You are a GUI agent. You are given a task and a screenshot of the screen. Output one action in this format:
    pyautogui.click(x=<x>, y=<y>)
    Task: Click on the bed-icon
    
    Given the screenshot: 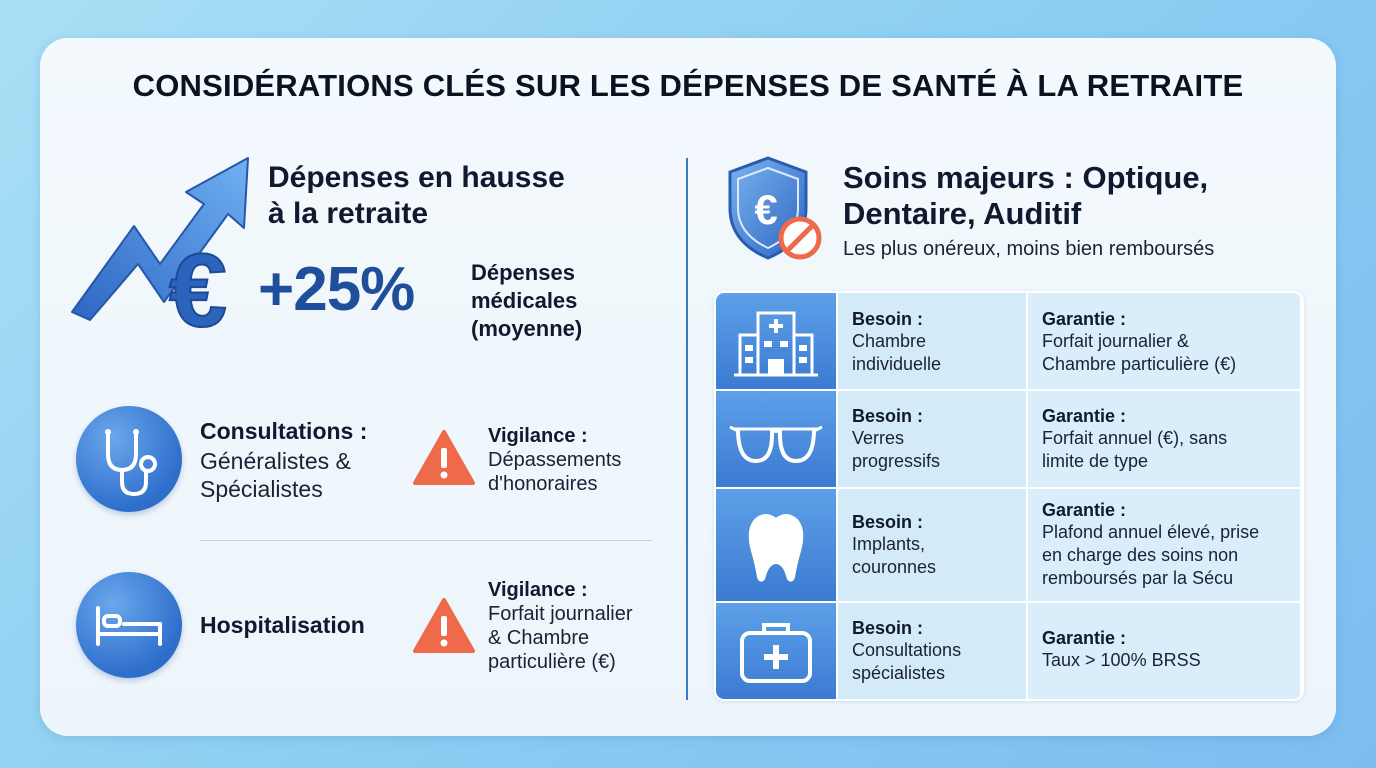 What is the action you would take?
    pyautogui.click(x=129, y=625)
    